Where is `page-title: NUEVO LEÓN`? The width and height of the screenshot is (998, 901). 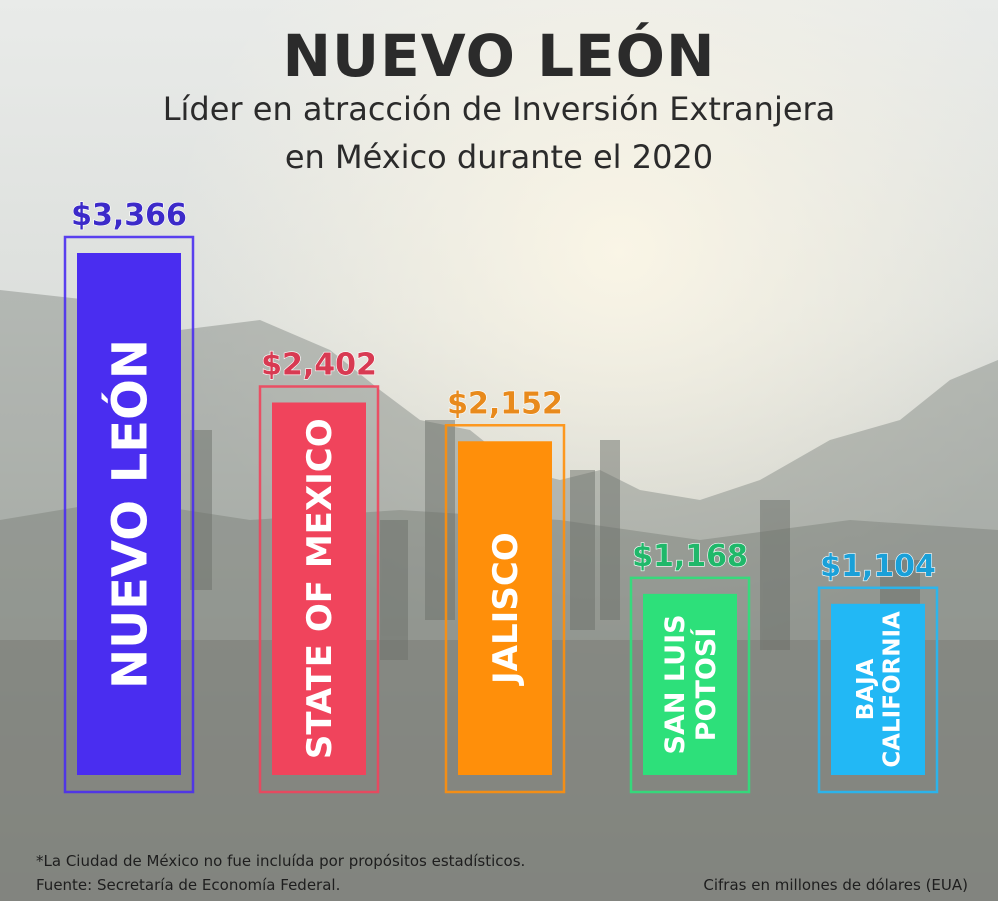
page-title: NUEVO LEÓN is located at coordinates (499, 56).